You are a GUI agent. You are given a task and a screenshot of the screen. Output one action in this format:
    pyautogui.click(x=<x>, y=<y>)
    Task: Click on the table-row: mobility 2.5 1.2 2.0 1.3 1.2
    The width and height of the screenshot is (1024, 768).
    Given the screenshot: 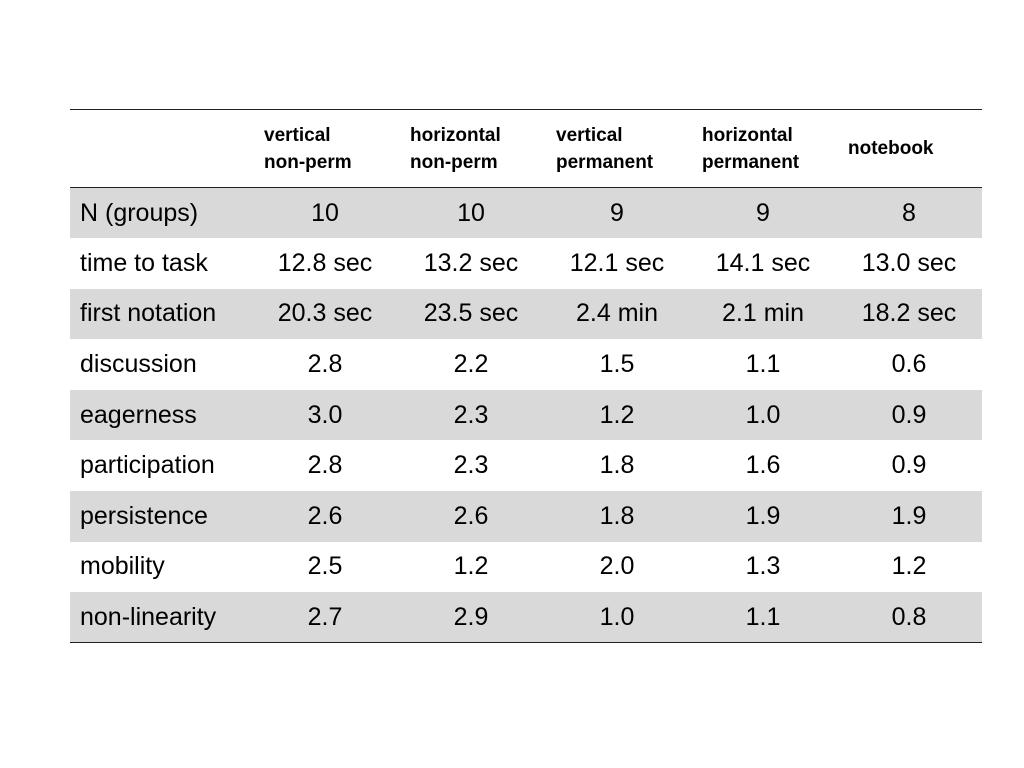 What is the action you would take?
    pyautogui.click(x=526, y=567)
    